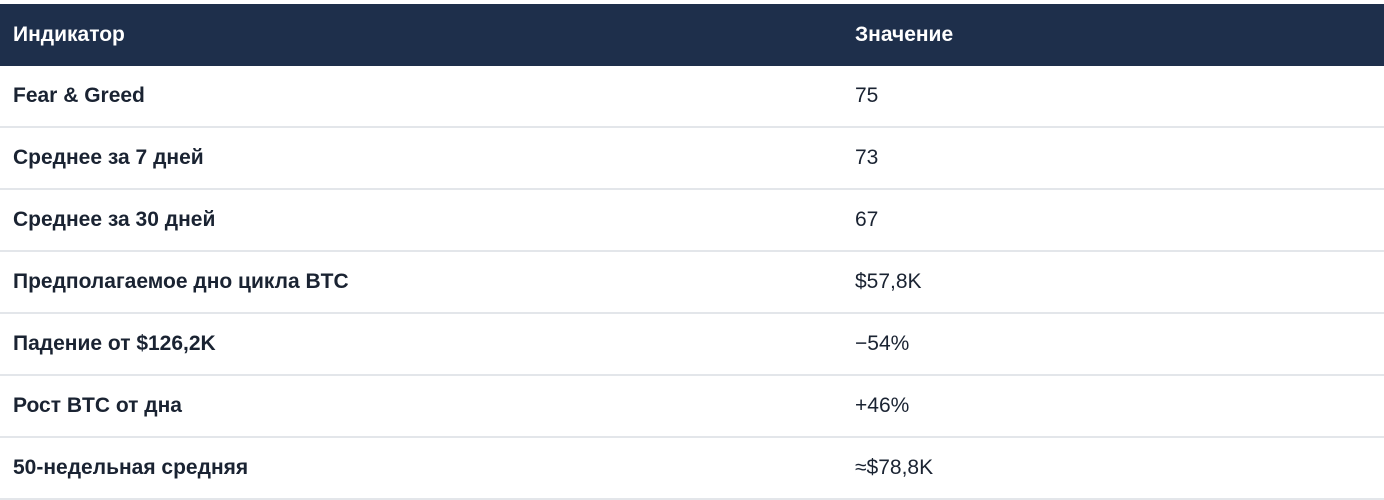 This screenshot has height=500, width=1384. I want to click on row-indicator: Рост BTC от дна, so click(97, 405).